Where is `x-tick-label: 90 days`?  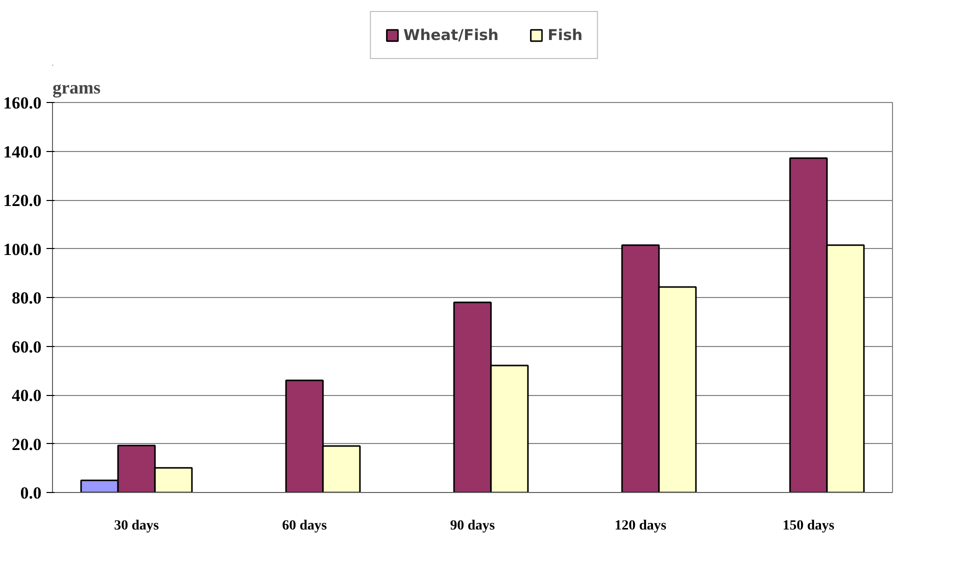
x-tick-label: 90 days is located at coordinates (473, 526).